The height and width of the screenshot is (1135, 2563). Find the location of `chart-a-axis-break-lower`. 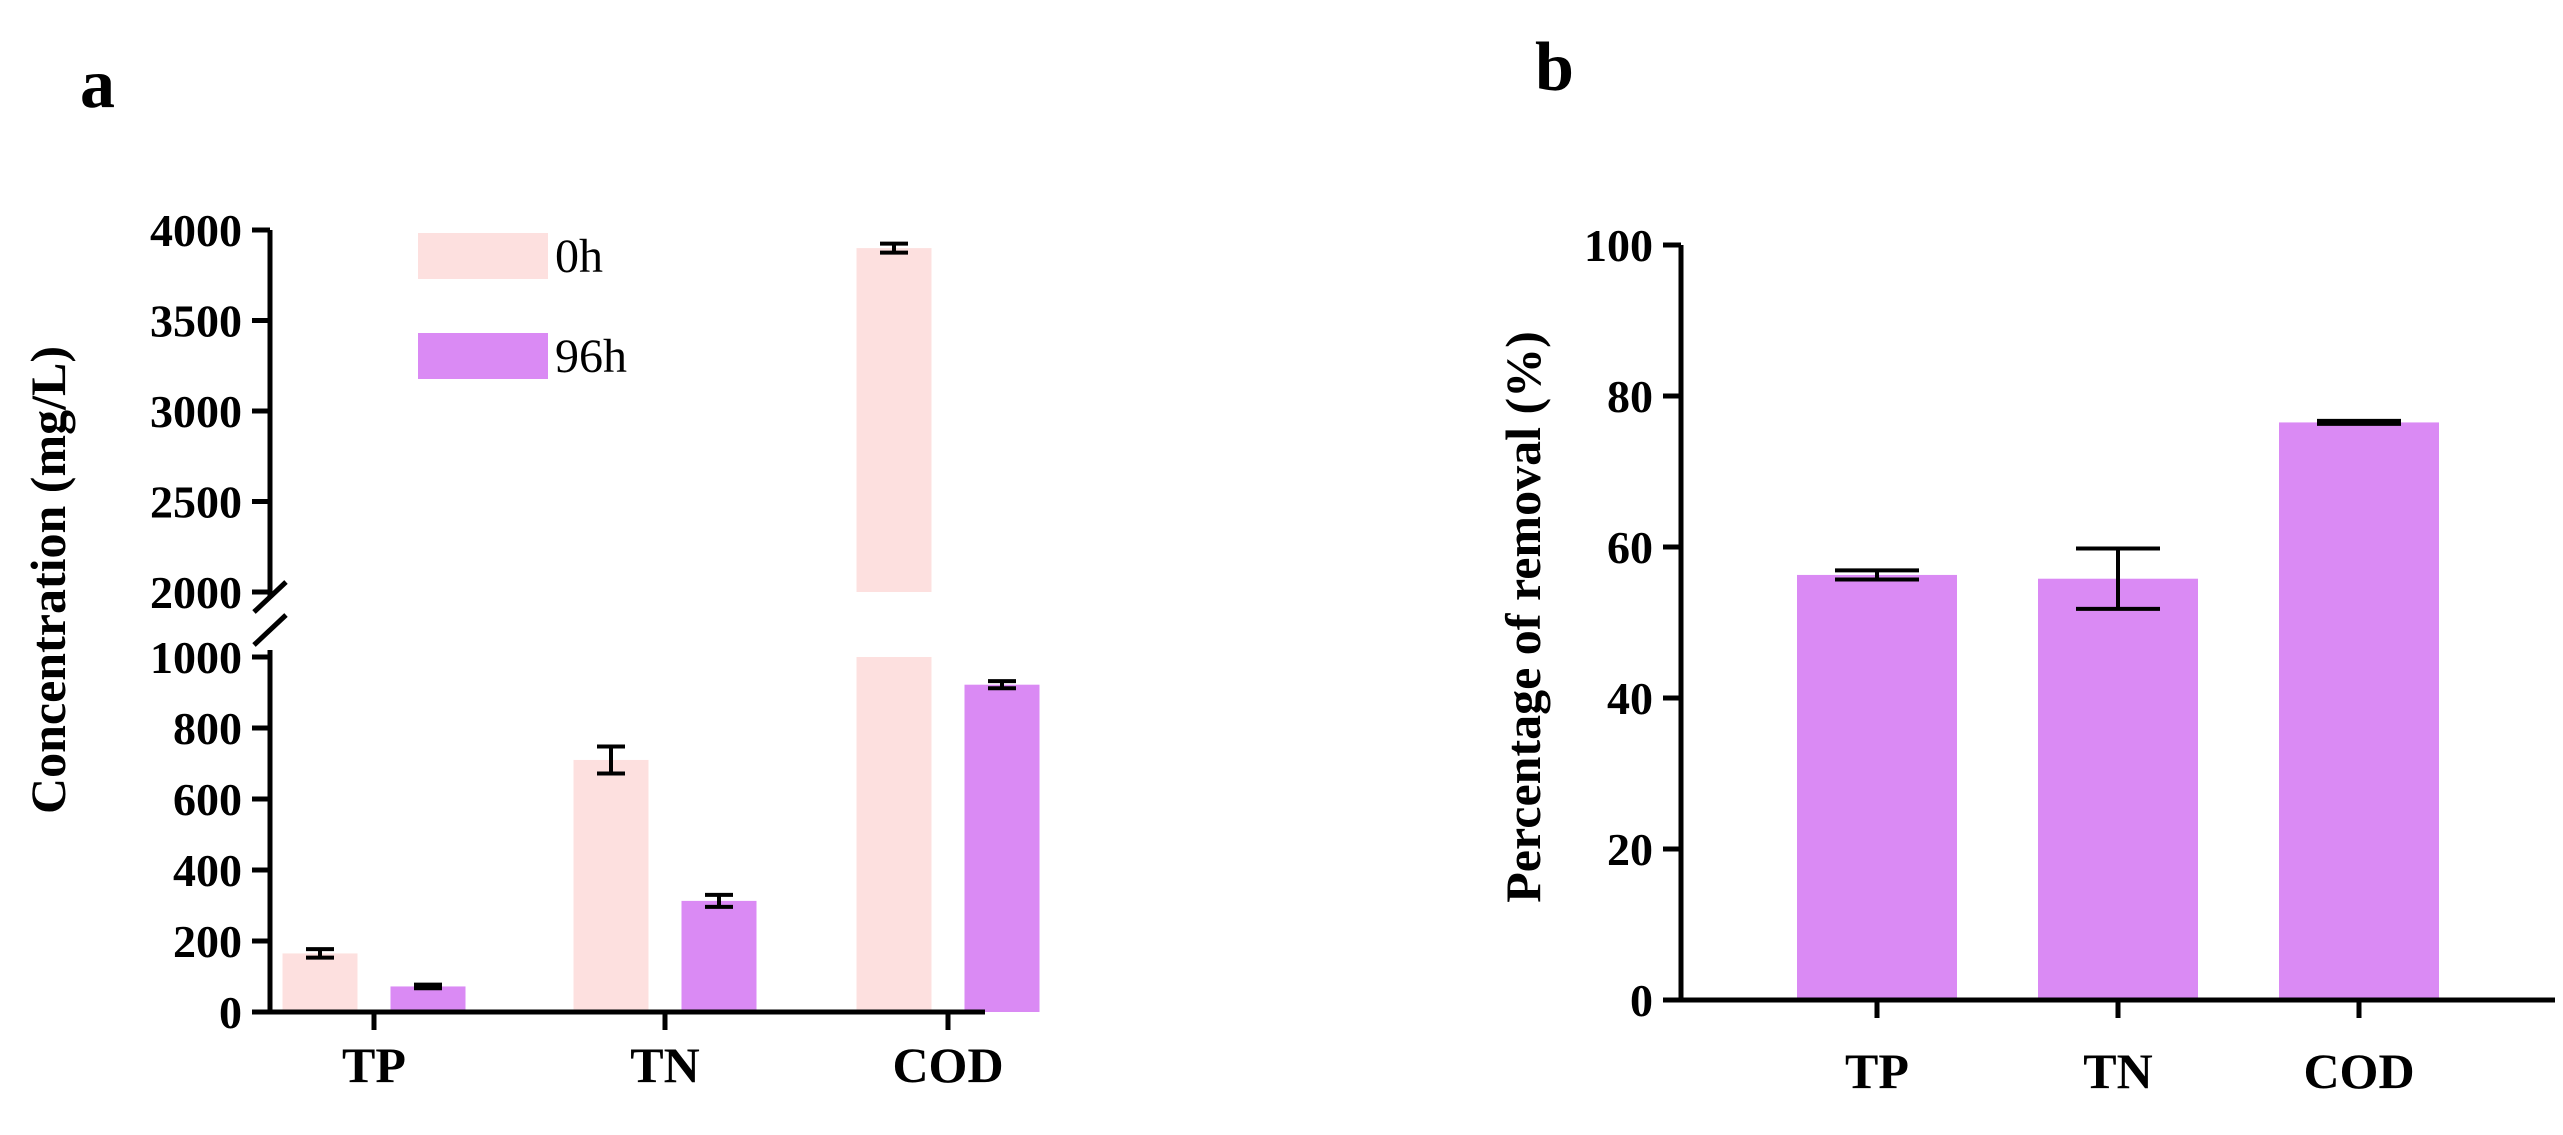

chart-a-axis-break-lower is located at coordinates (270, 630).